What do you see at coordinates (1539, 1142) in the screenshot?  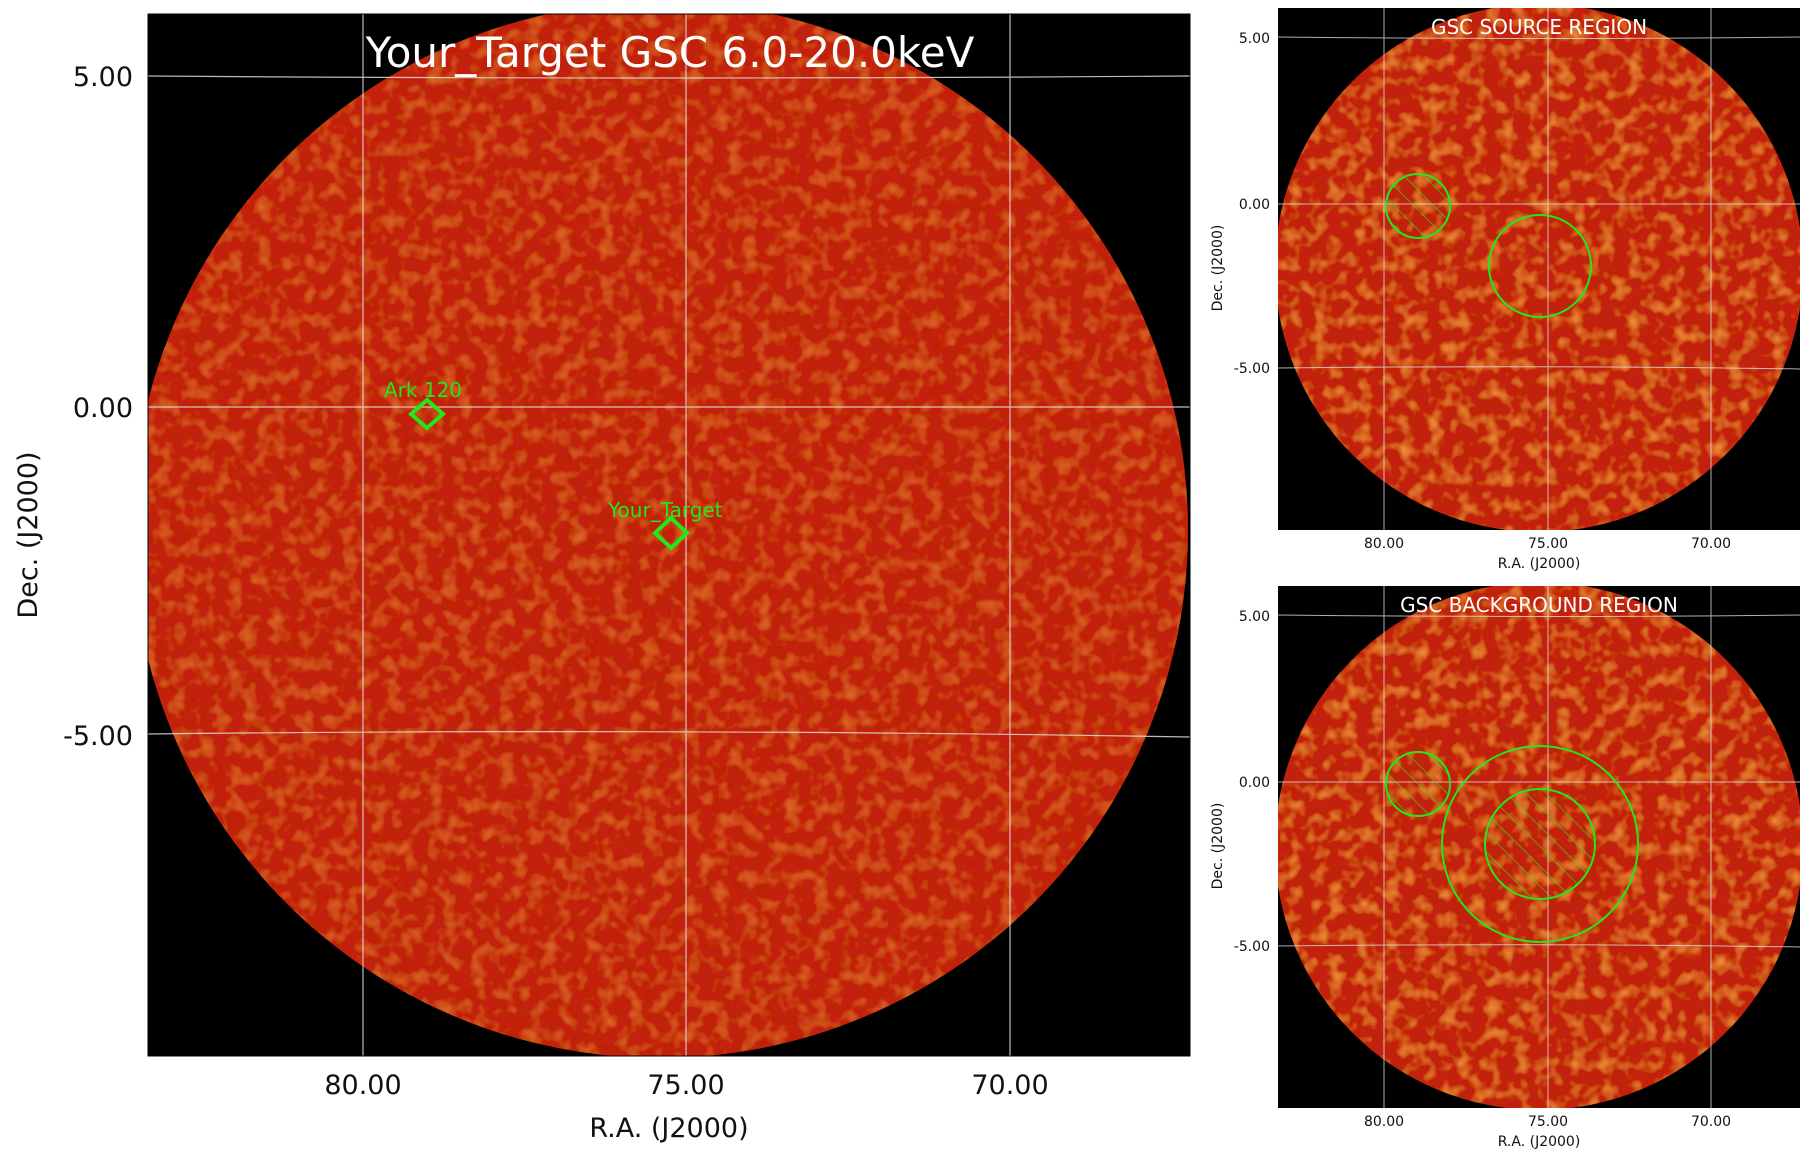 I see `background-x-axis-label: R.A. (J2000)` at bounding box center [1539, 1142].